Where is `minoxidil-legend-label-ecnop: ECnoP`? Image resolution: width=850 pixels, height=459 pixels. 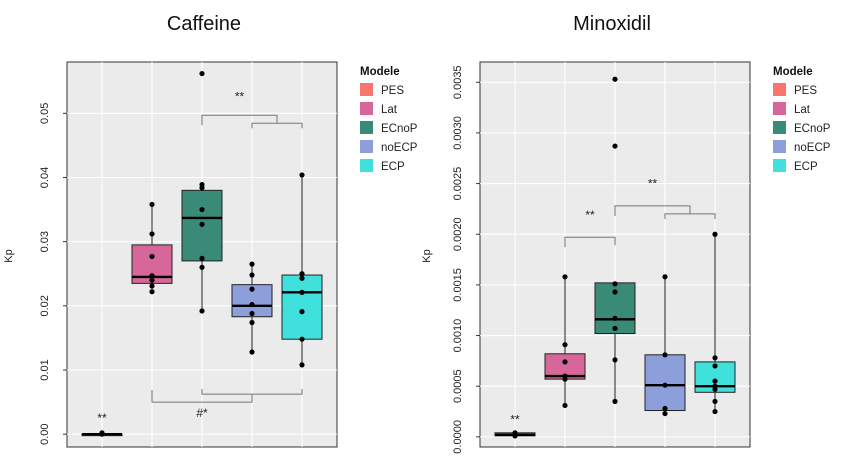 minoxidil-legend-label-ecnop: ECnoP is located at coordinates (812, 129).